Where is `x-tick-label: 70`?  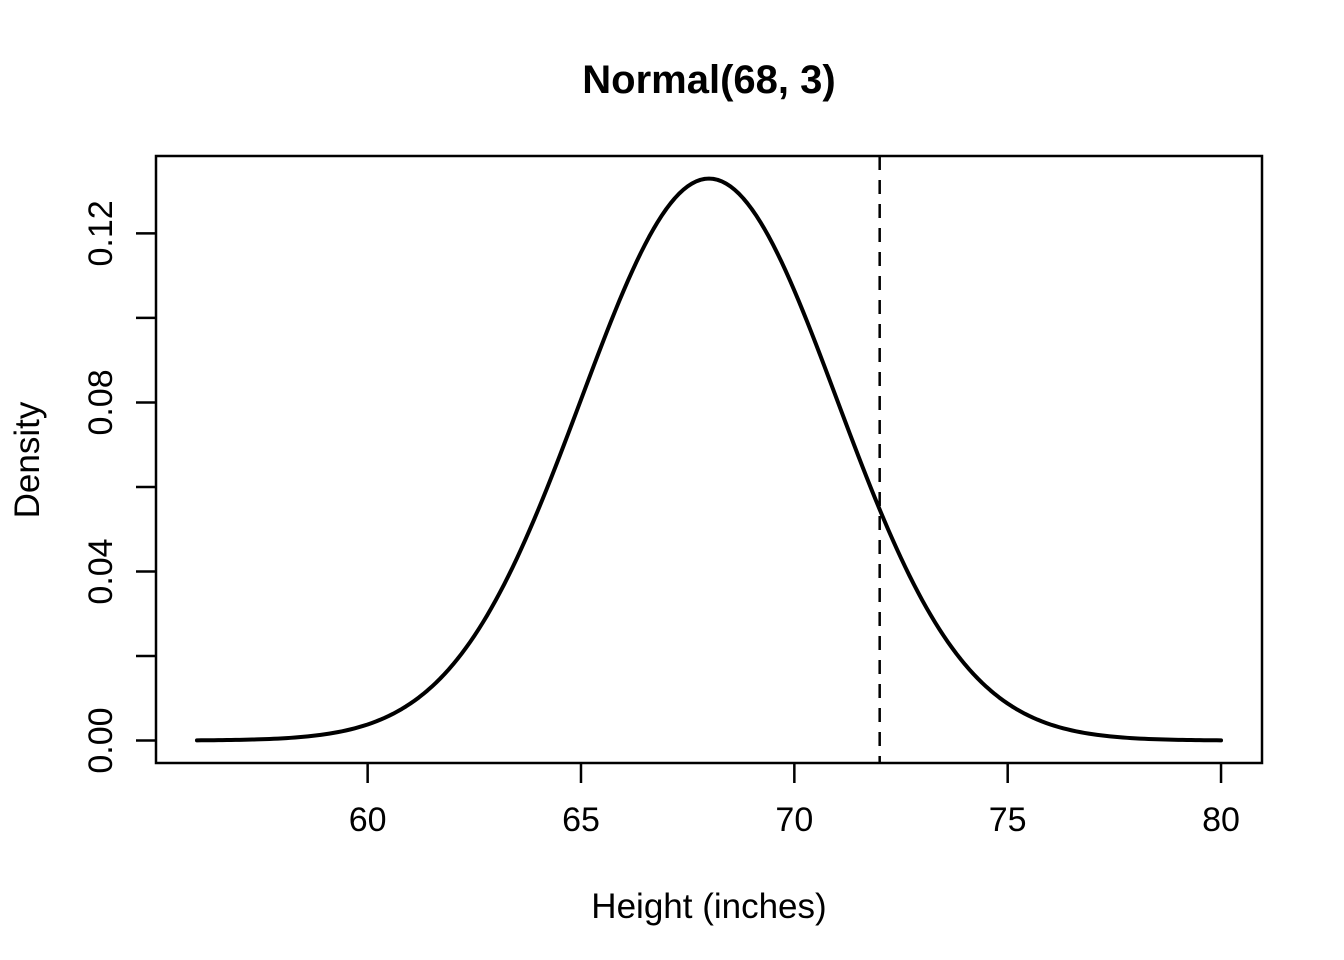 x-tick-label: 70 is located at coordinates (794, 820).